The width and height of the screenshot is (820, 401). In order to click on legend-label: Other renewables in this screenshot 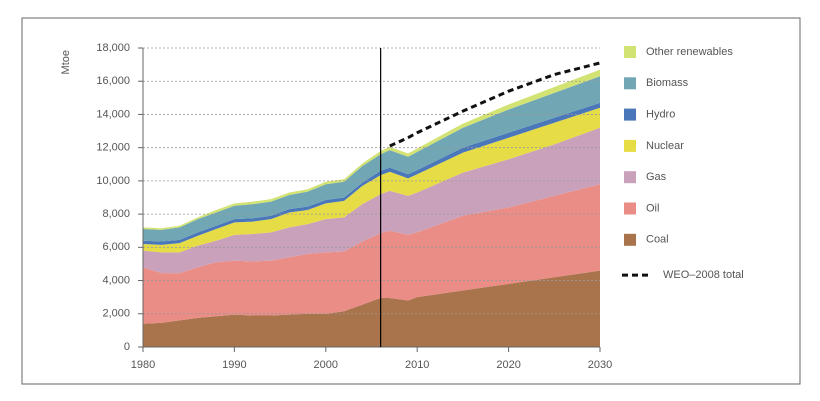, I will do `click(689, 52)`.